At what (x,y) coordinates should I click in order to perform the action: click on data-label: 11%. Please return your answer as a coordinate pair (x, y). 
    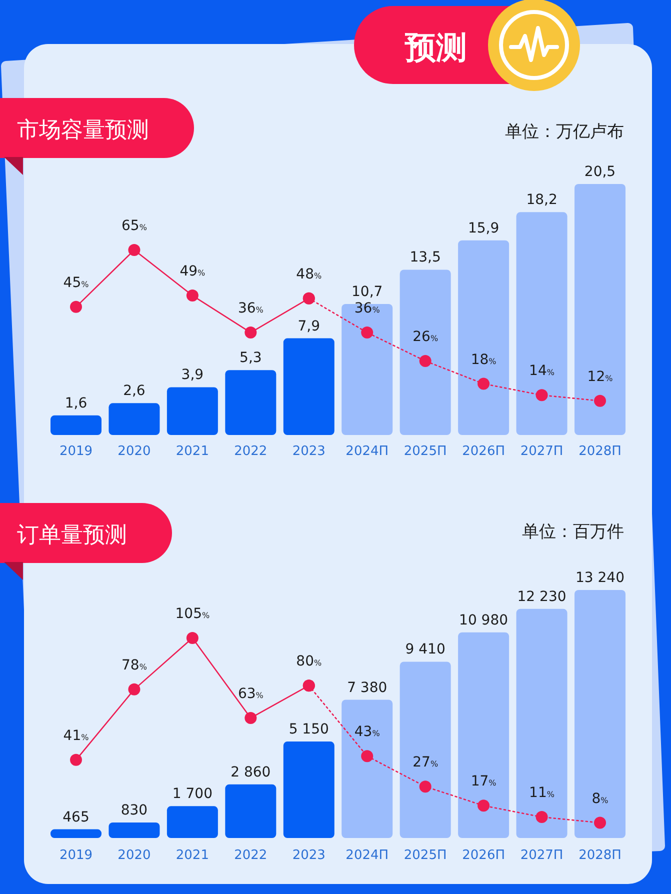
    Looking at the image, I should click on (542, 793).